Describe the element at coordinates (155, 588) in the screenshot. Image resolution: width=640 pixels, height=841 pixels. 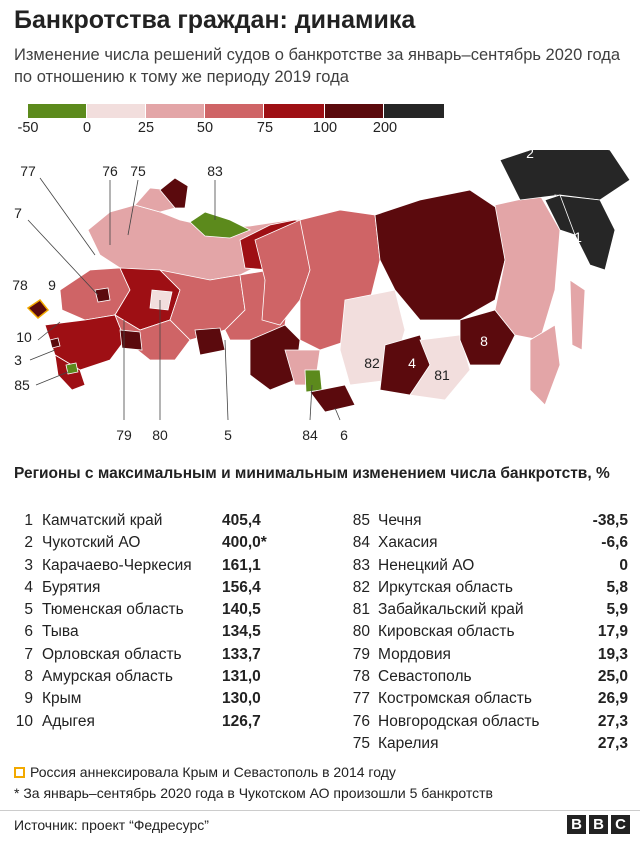
I see `table-row: 4 Бурятия 156,4` at that location.